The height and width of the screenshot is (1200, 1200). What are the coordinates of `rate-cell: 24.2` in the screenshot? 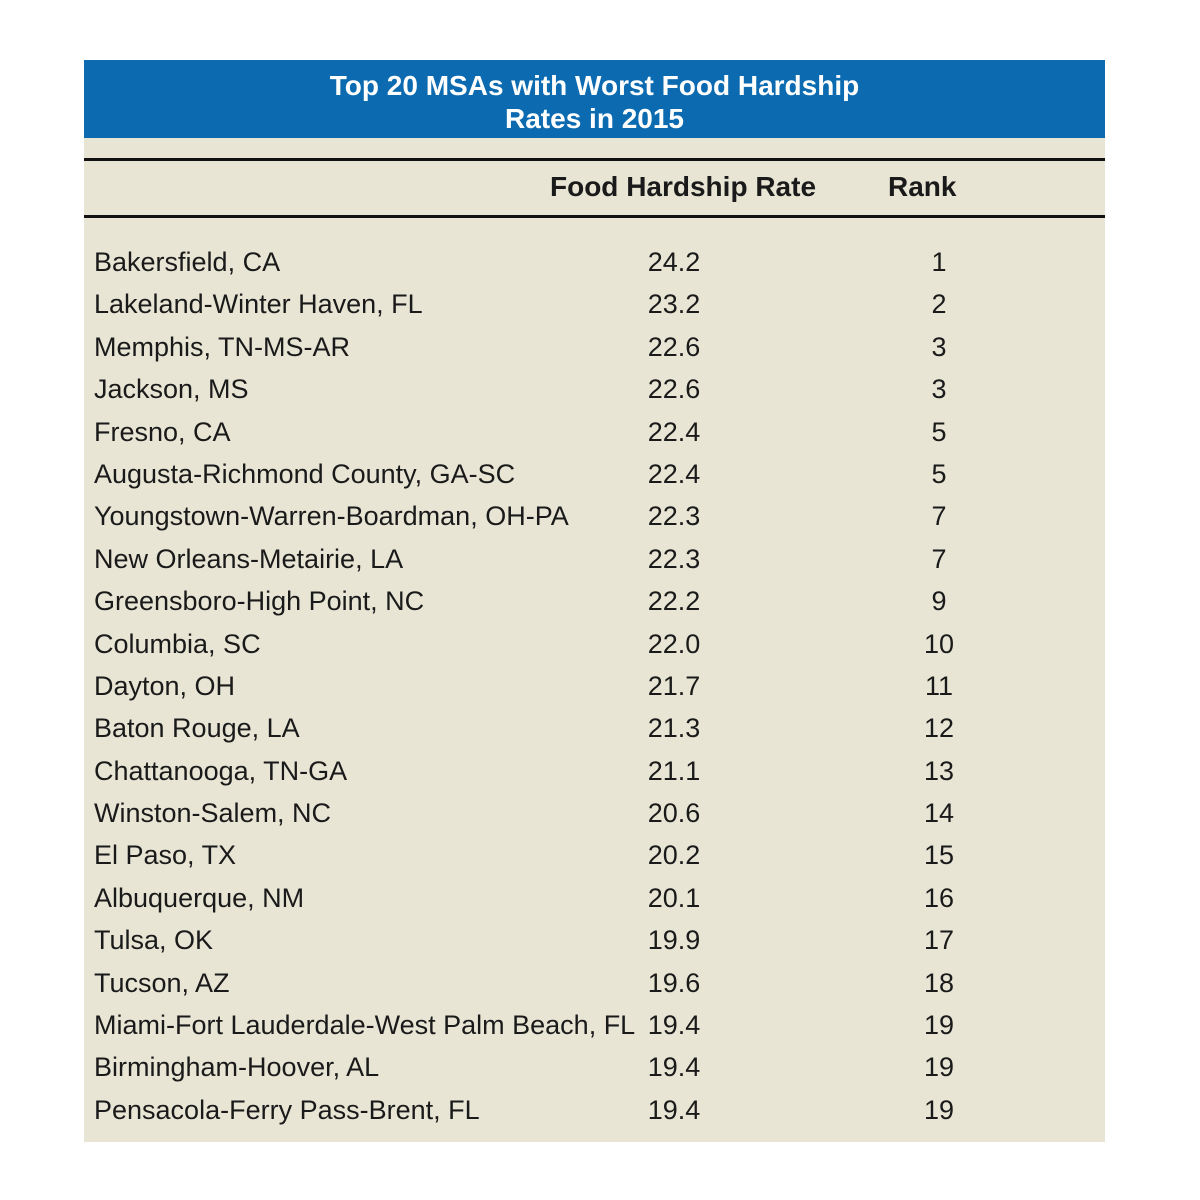 It's located at (674, 262).